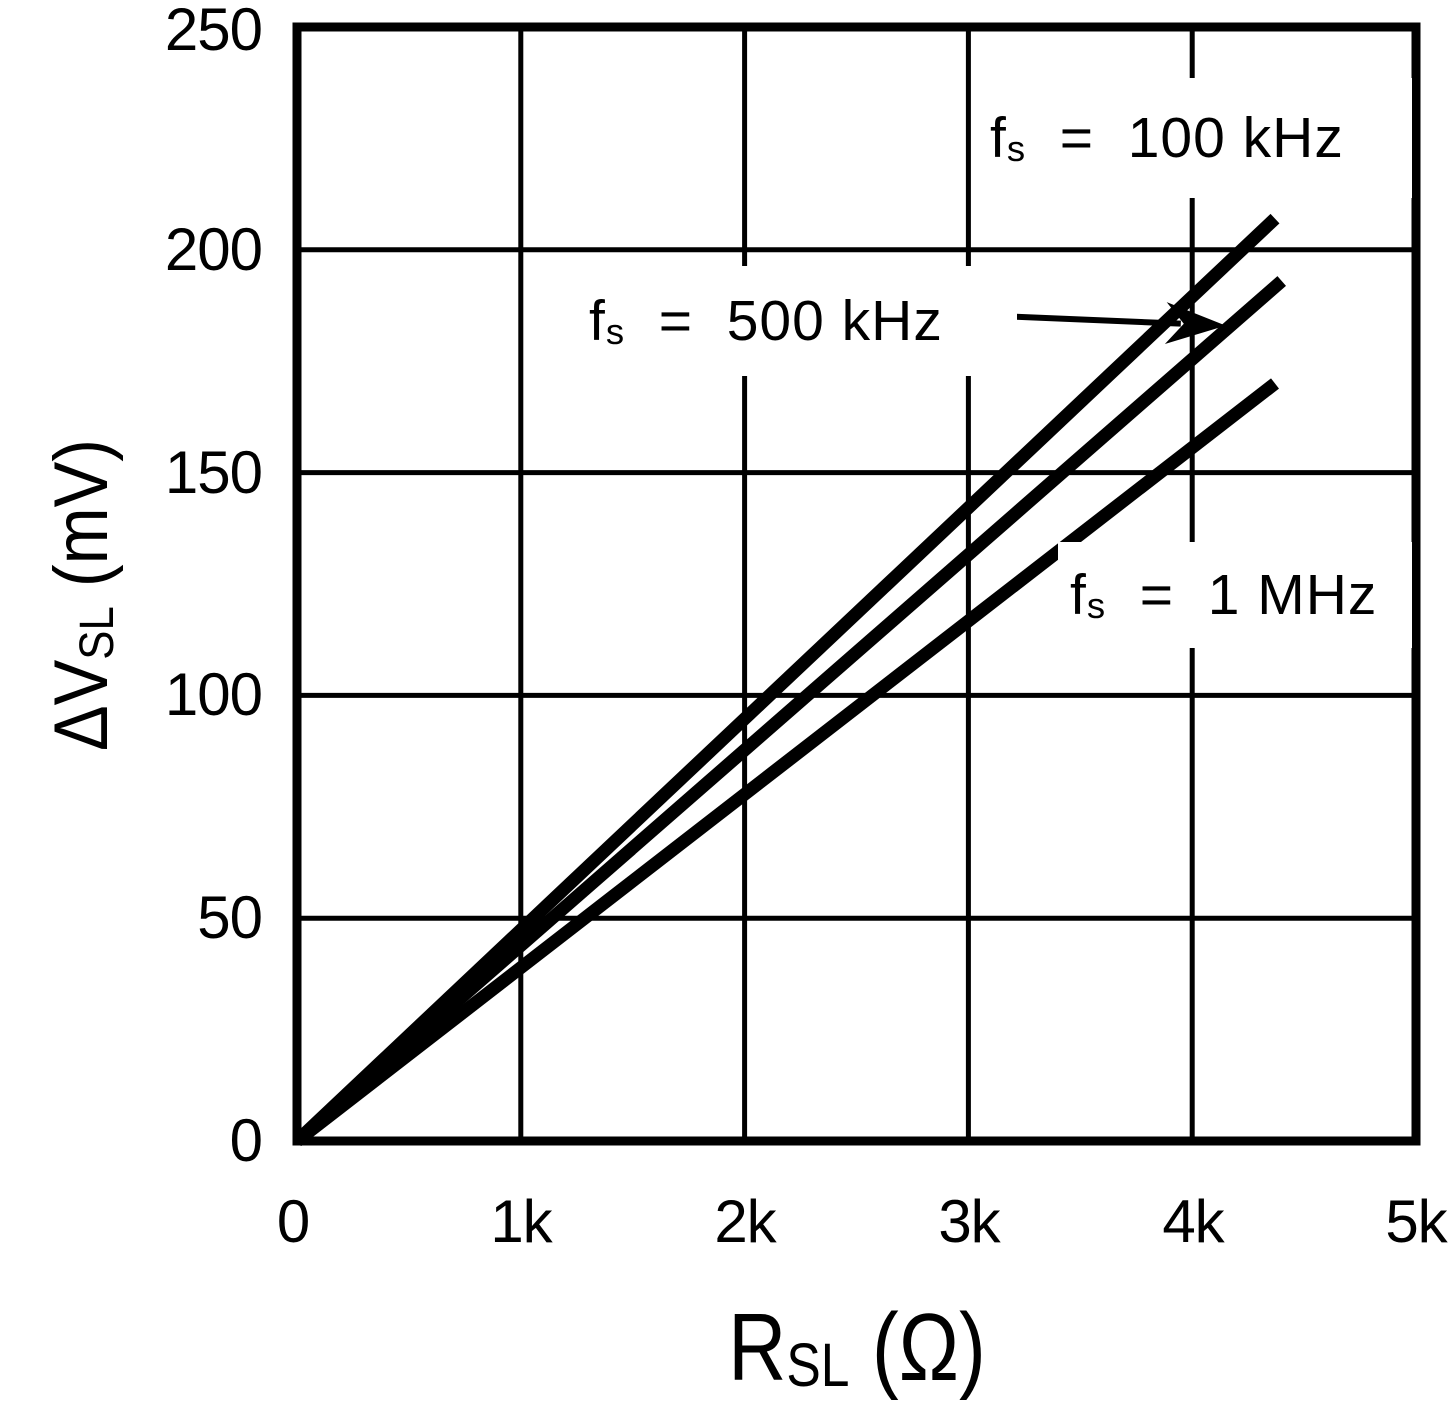  What do you see at coordinates (757, 1347) in the screenshot?
I see `x-axis-title-main: R` at bounding box center [757, 1347].